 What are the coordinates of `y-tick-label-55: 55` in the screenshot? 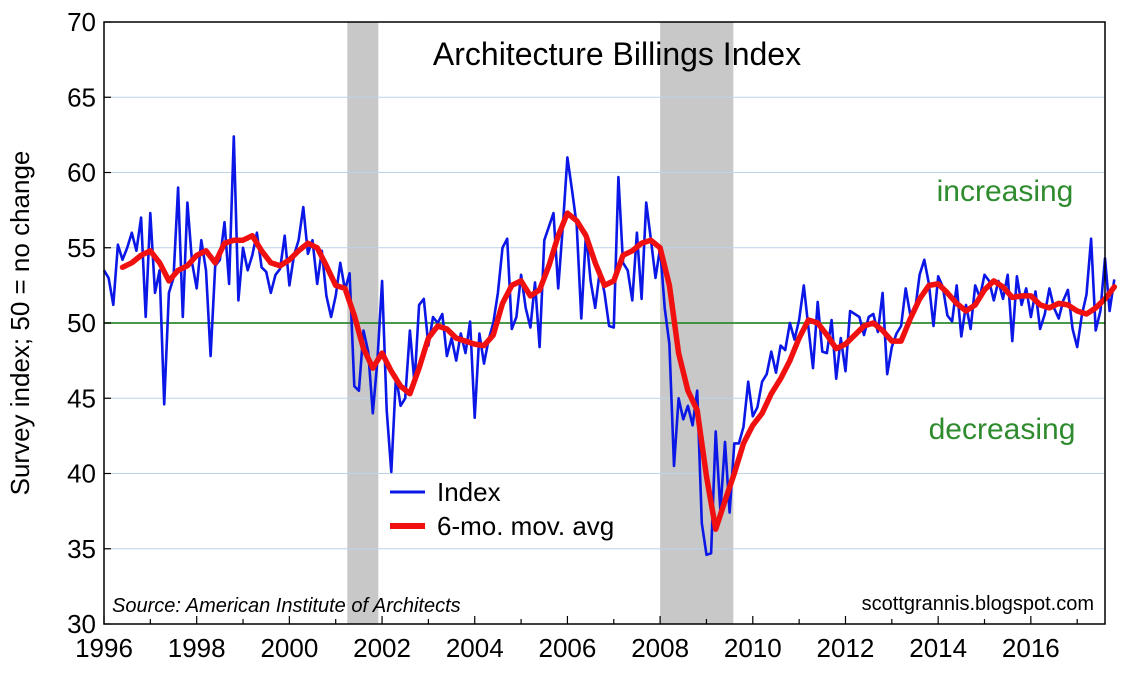 It's located at (81, 248).